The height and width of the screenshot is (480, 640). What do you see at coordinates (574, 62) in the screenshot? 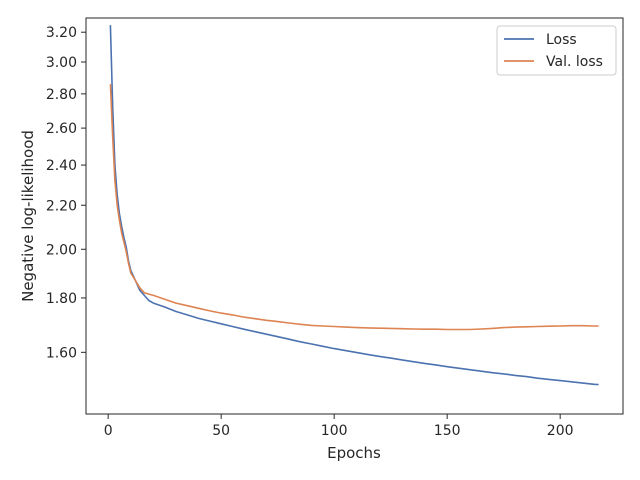
I see `legend-label: Val. loss` at bounding box center [574, 62].